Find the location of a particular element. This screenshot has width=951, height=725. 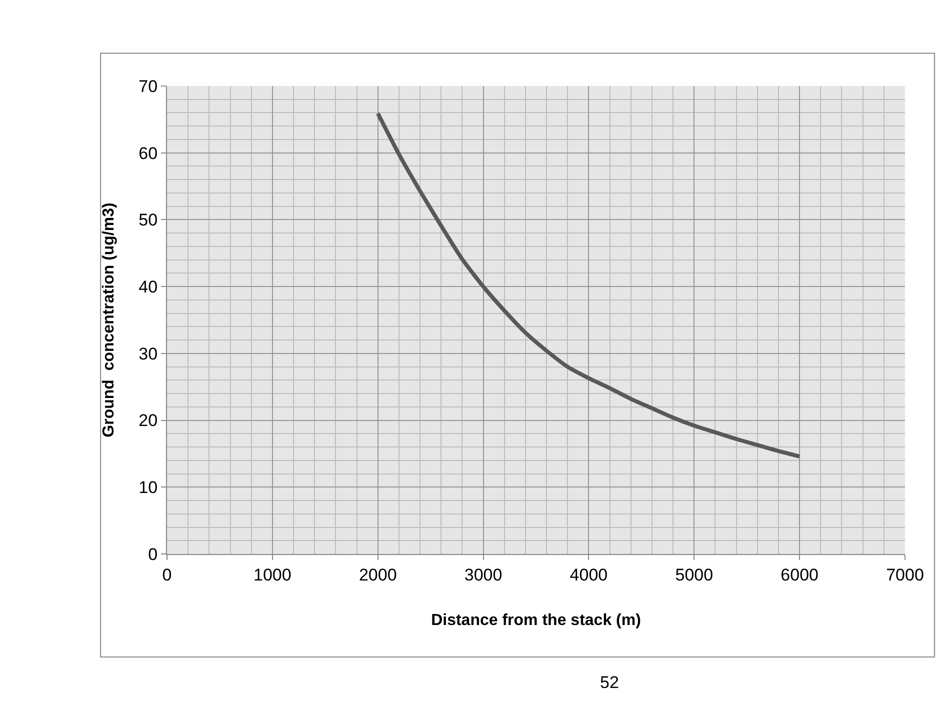

x-axis-title: Distance from the stack (m) is located at coordinates (536, 621).